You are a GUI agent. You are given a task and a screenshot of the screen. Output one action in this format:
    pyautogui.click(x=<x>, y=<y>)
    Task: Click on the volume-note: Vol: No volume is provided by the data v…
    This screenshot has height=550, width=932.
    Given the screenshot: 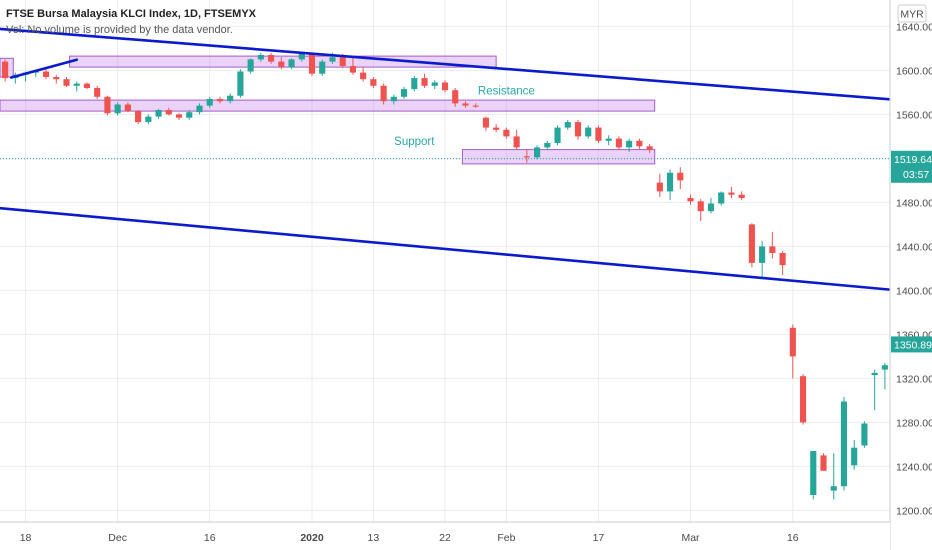 What is the action you would take?
    pyautogui.click(x=119, y=30)
    